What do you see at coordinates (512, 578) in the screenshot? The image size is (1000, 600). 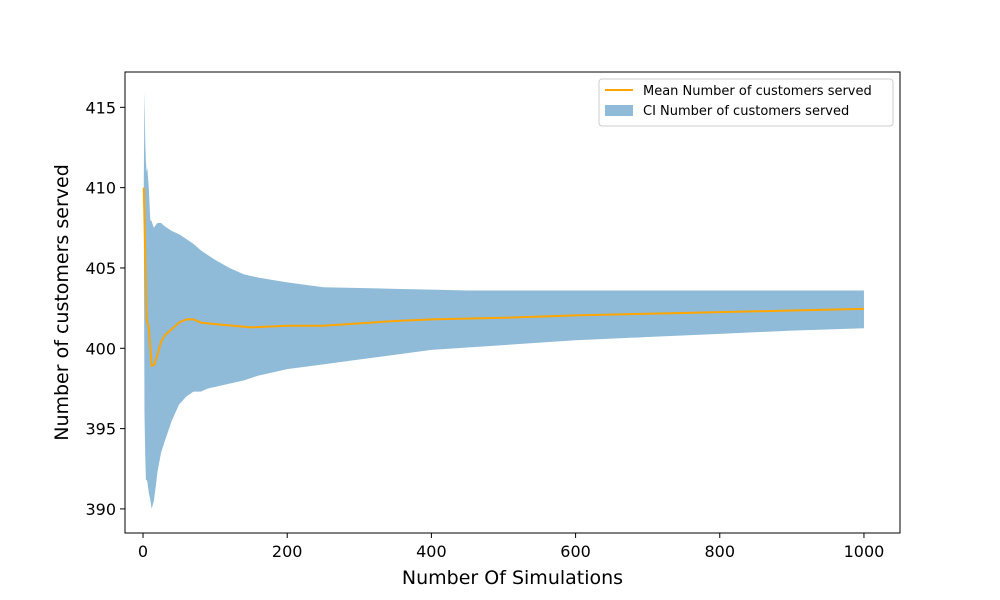 I see `x-axis-label: Number Of Simulations` at bounding box center [512, 578].